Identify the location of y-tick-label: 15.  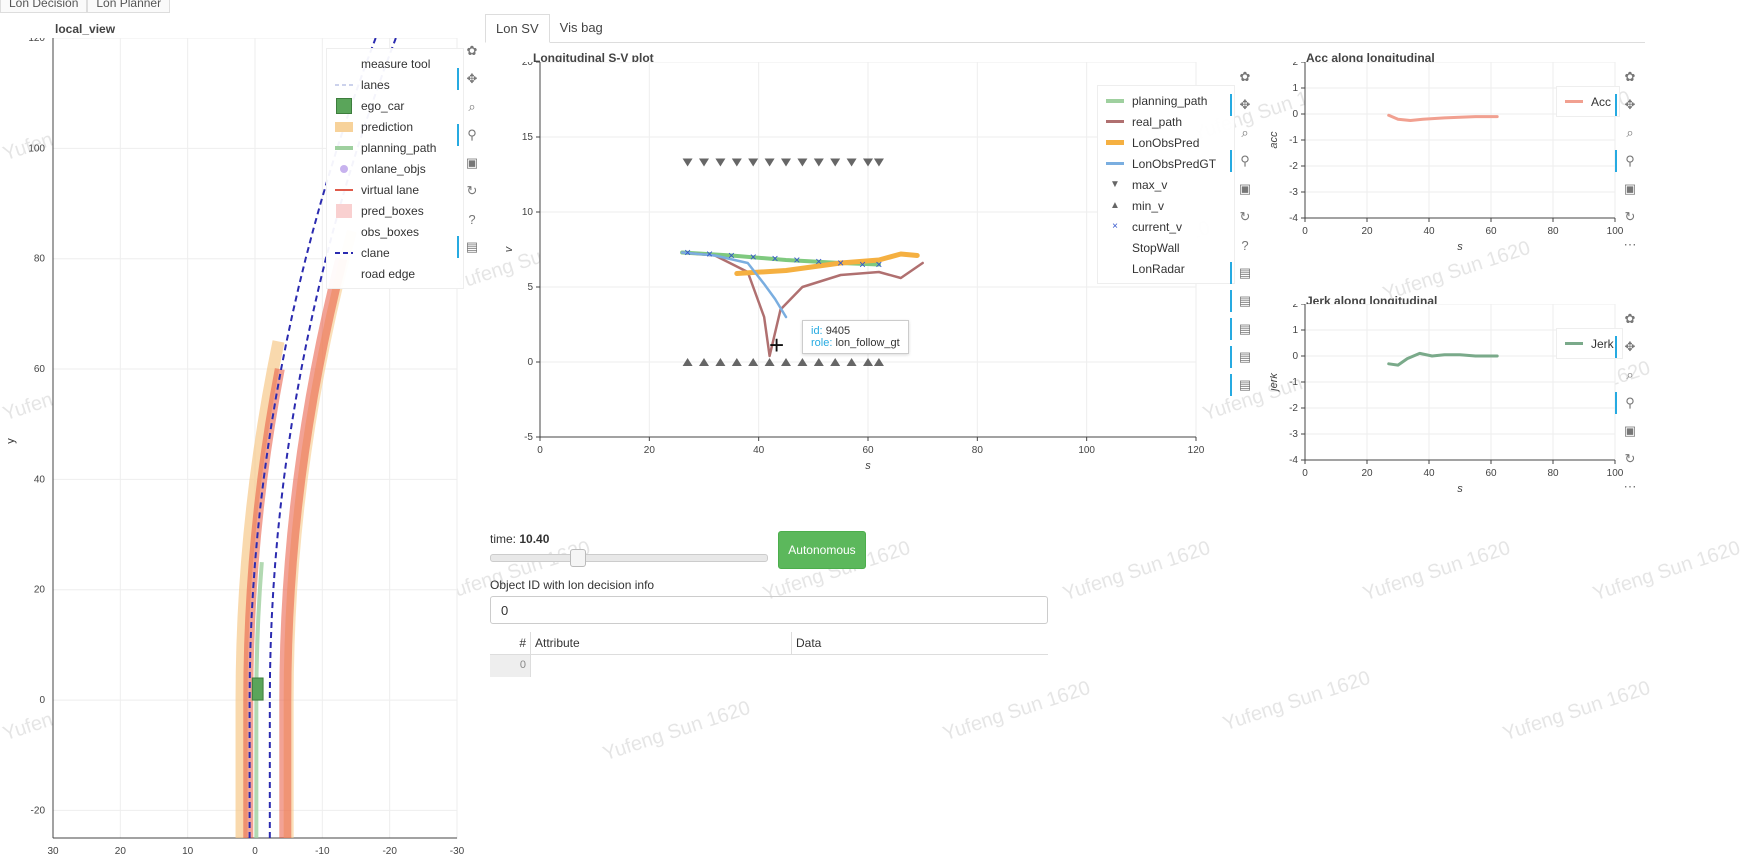
(528, 137).